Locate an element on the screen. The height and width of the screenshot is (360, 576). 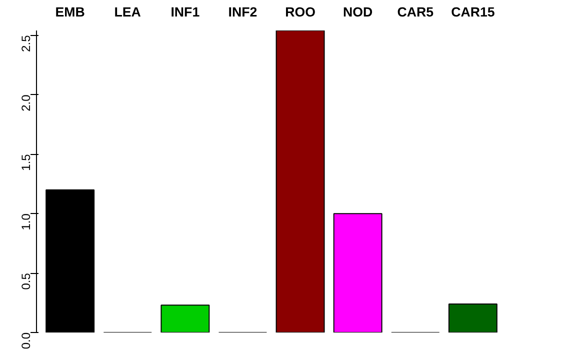
x-tick-label: EMB is located at coordinates (70, 12).